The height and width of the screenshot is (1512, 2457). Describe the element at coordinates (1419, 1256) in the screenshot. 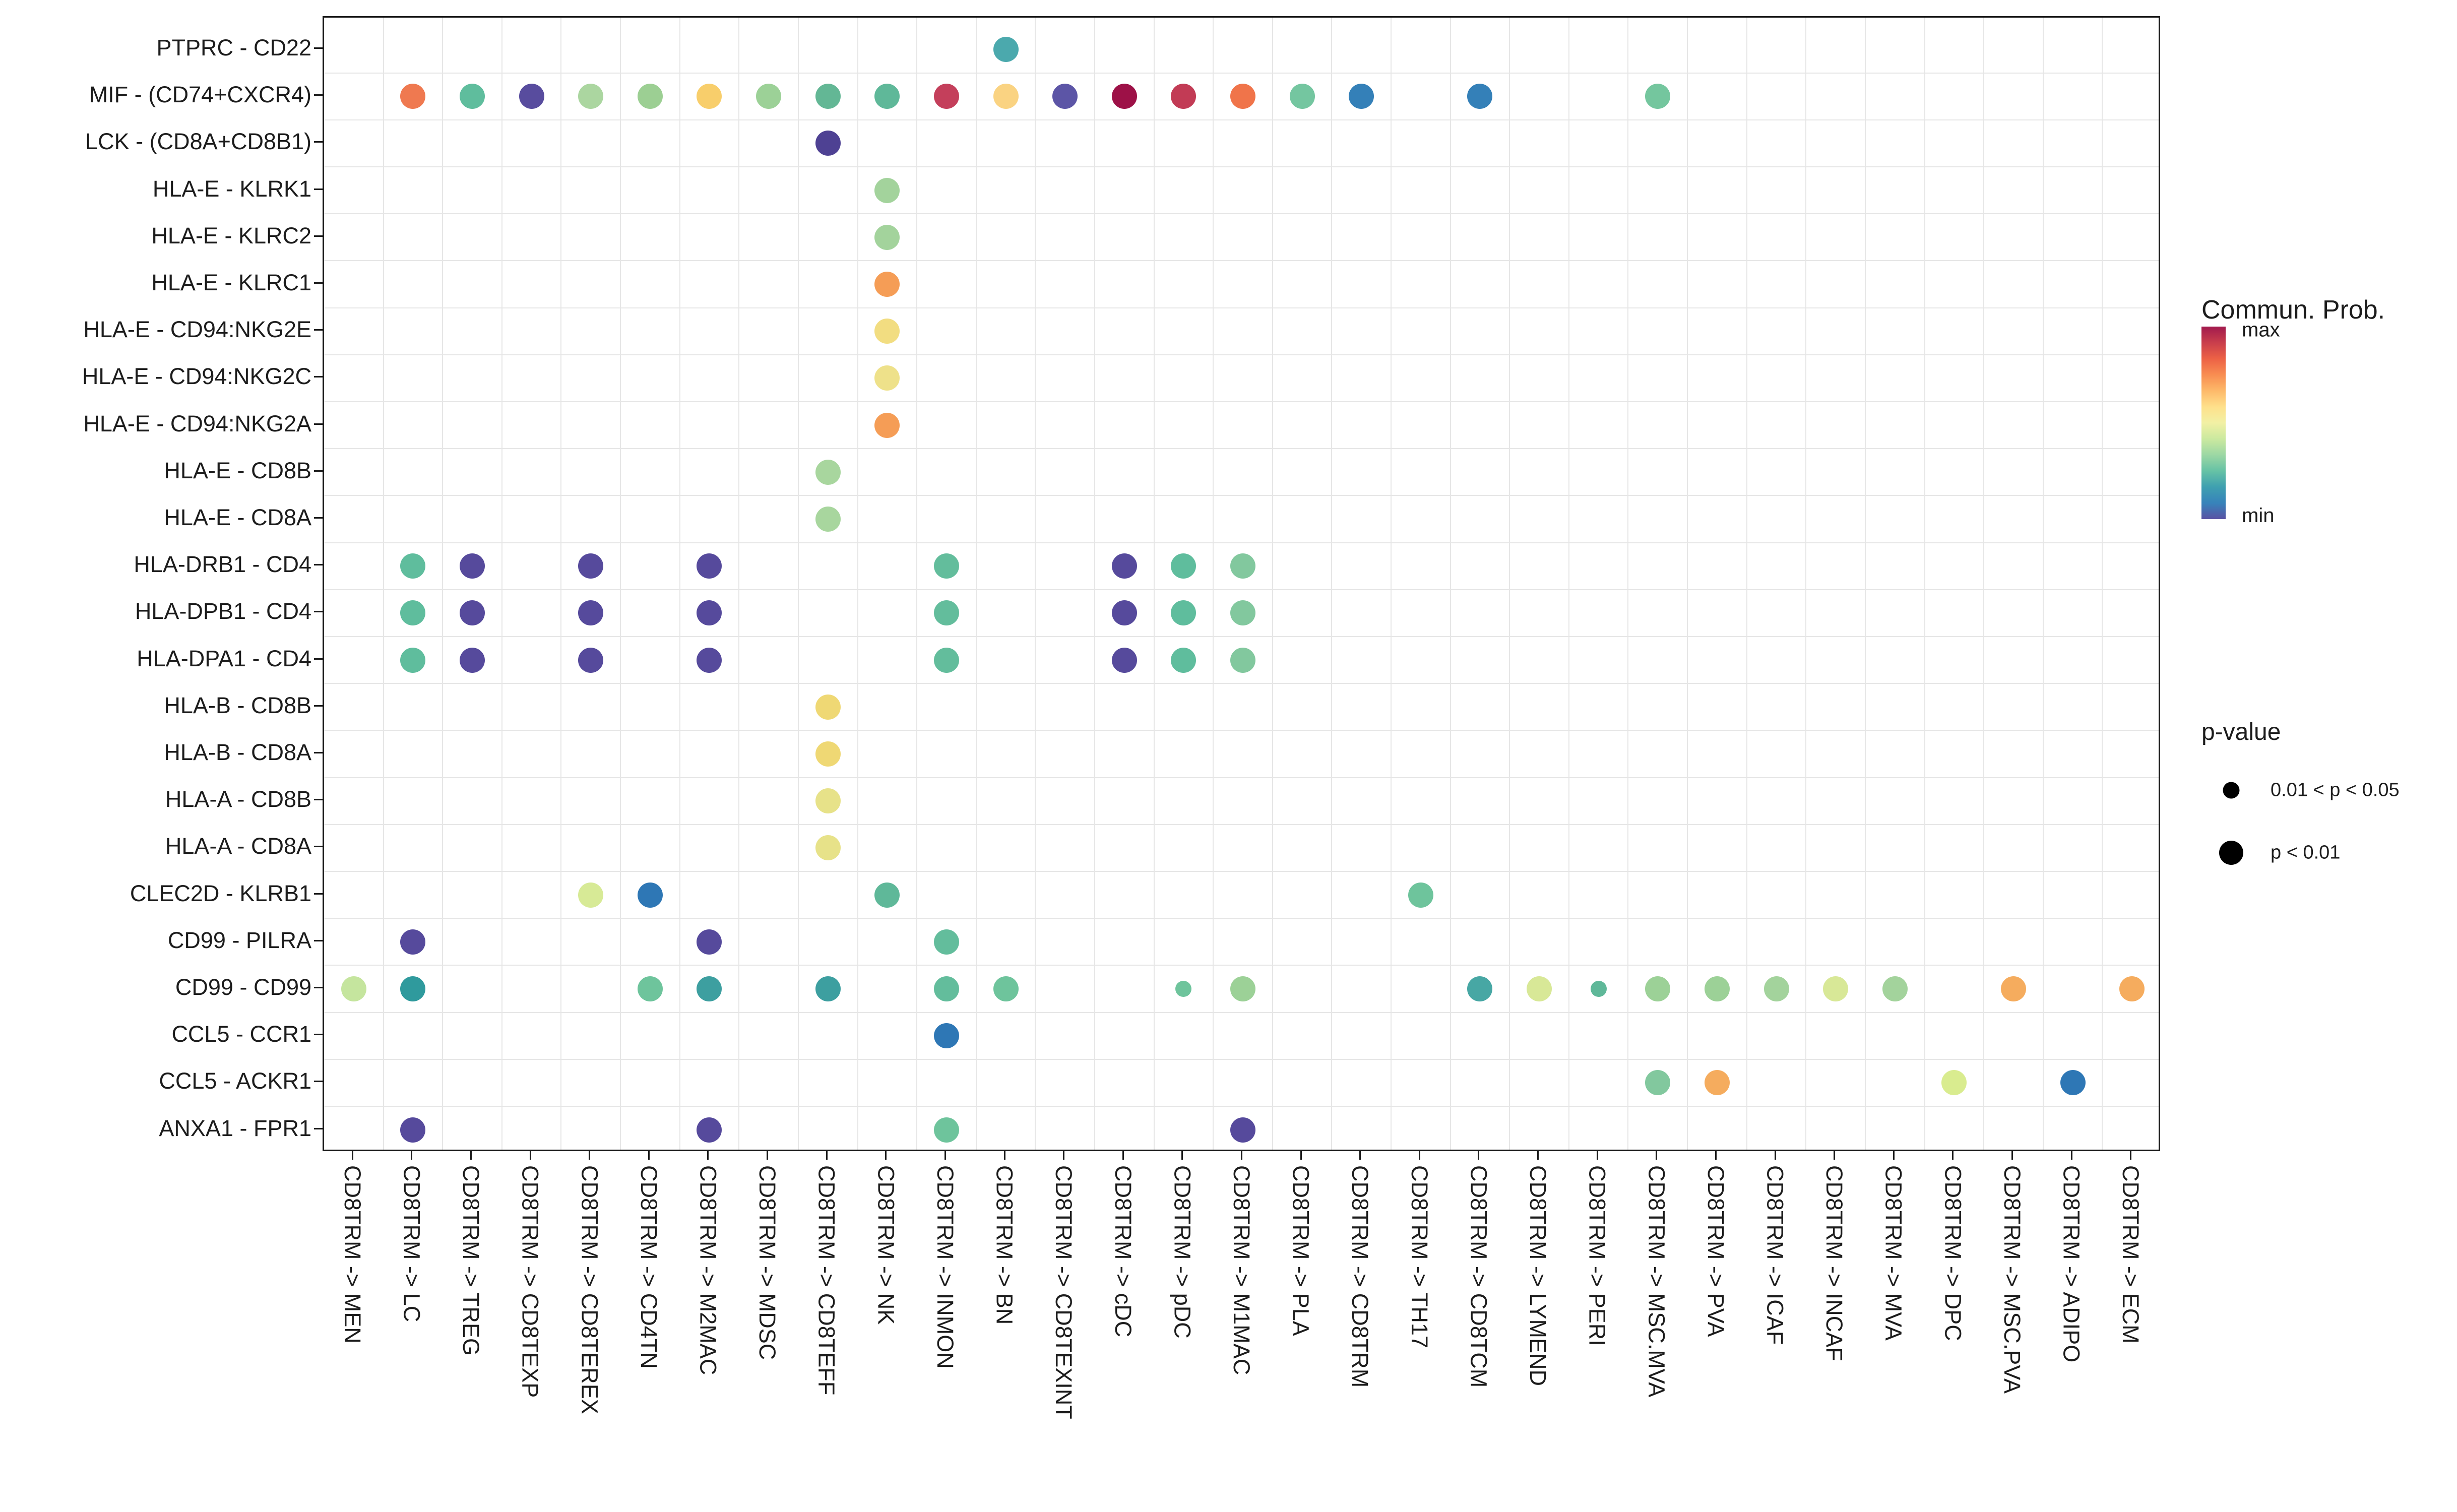

I see `x-axis-label: CD8TRM -> TH17` at that location.